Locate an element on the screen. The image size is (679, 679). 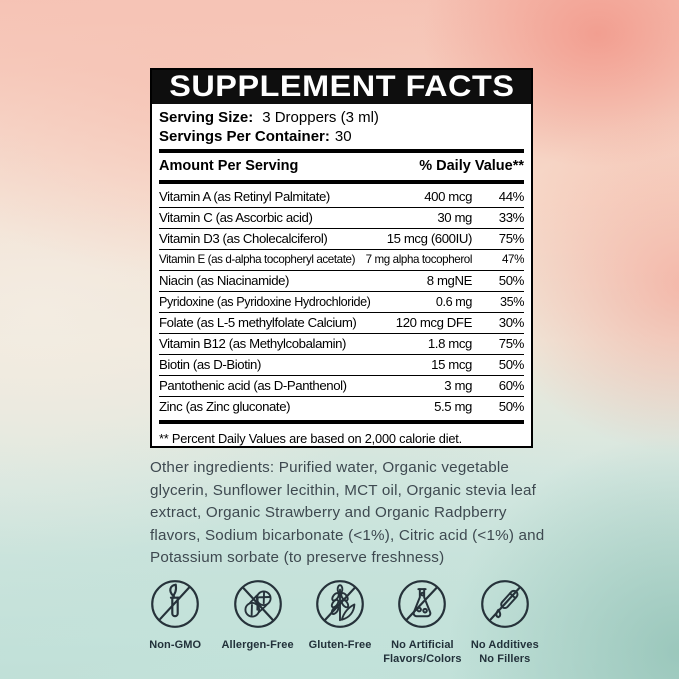
table-row: Vitamin C (as Ascorbic acid) 30 mg 33% is located at coordinates (341, 217).